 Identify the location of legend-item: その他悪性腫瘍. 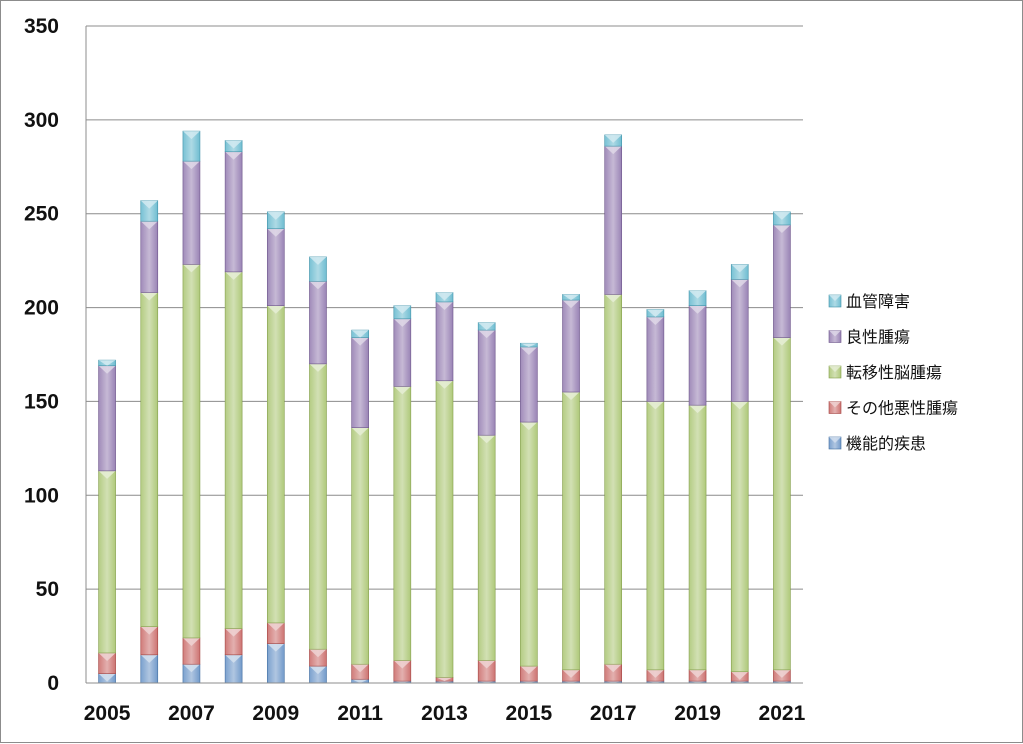
(893, 408).